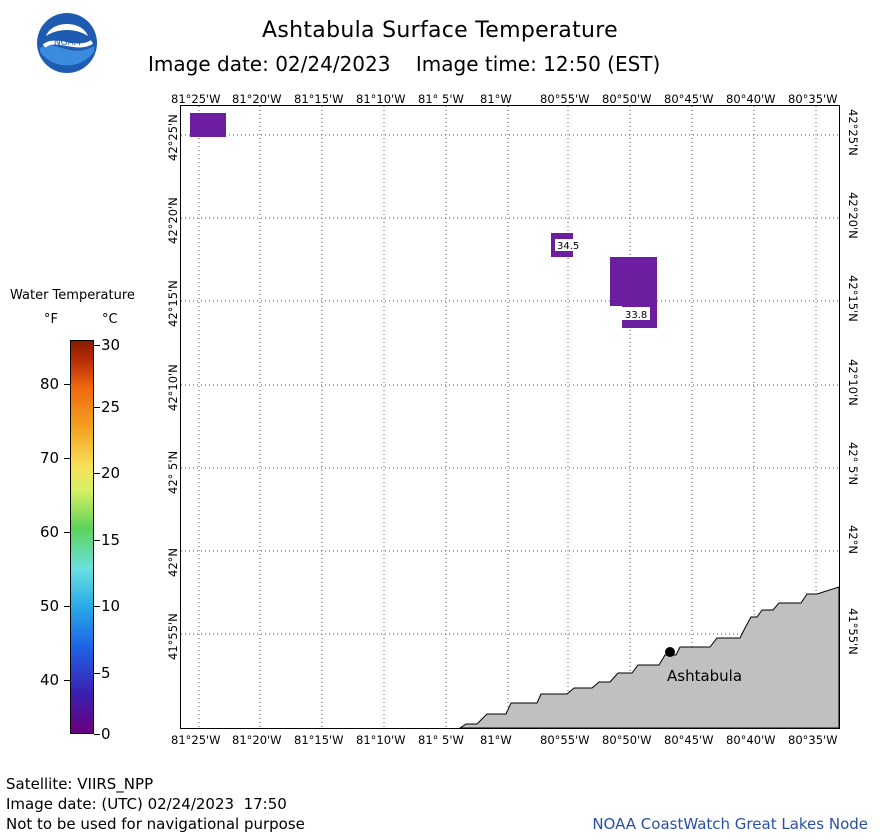  What do you see at coordinates (173, 562) in the screenshot?
I see `lat-tick-left: 42°N` at bounding box center [173, 562].